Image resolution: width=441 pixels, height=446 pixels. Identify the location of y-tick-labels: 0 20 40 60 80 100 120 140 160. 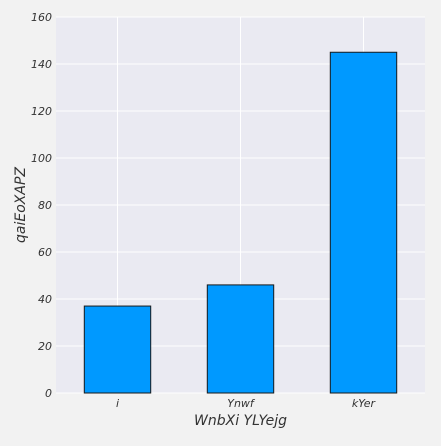
(41, 205).